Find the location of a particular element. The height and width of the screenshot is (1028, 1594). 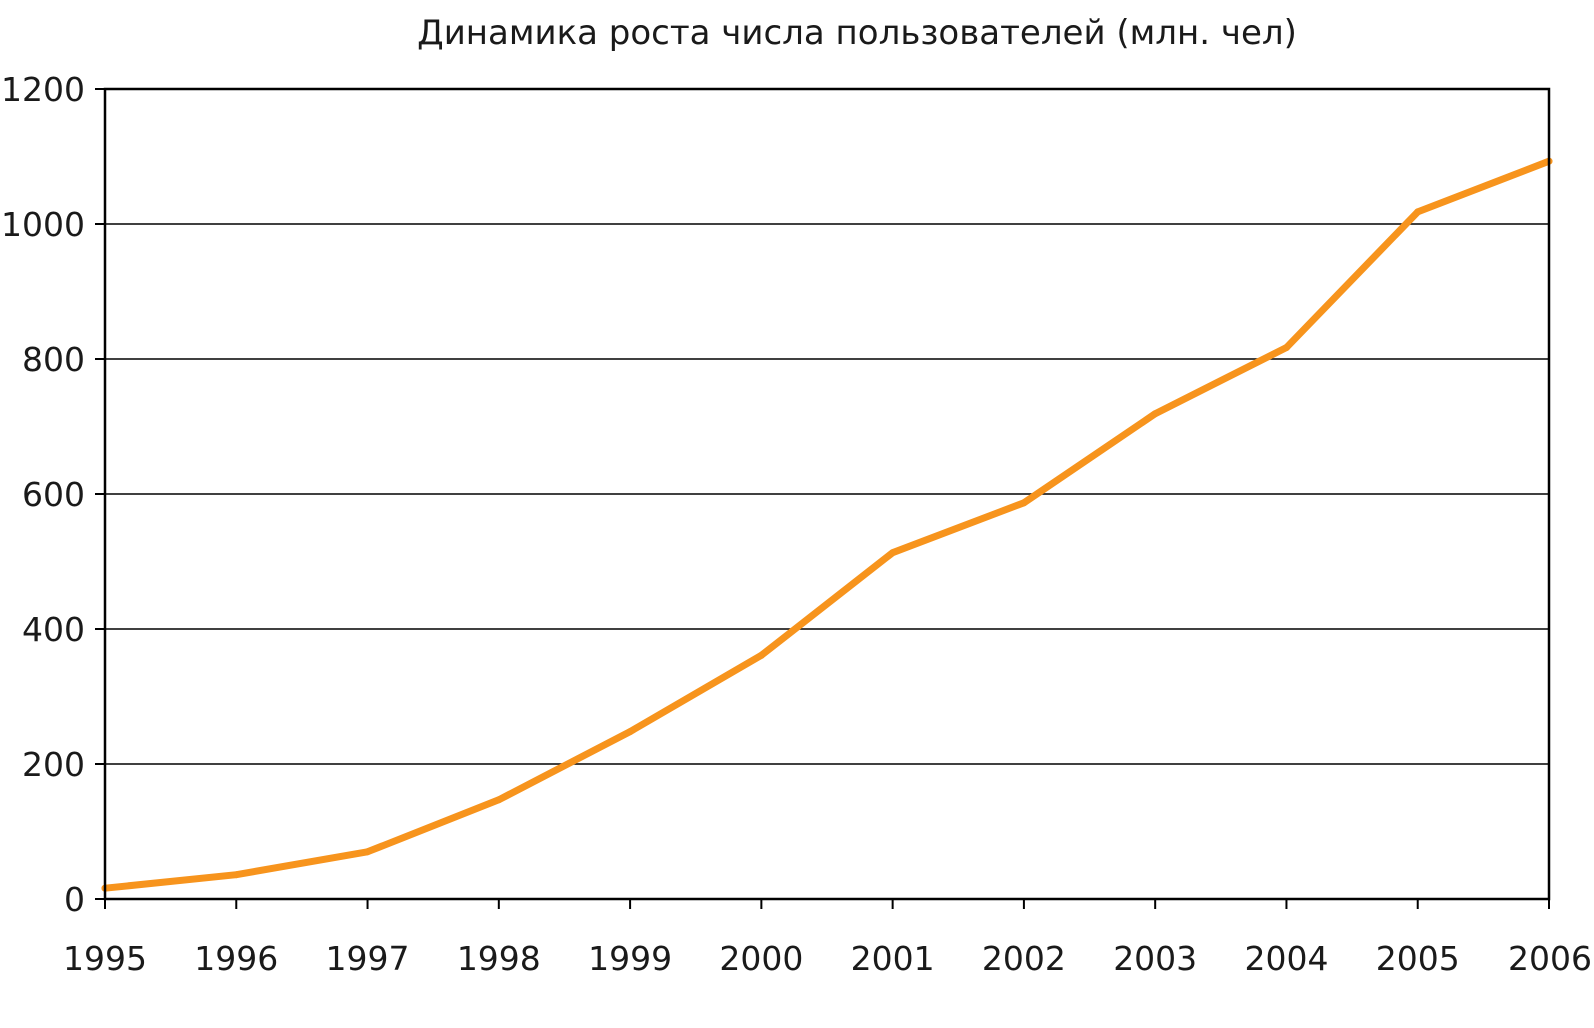

x-tick-label: 1998 is located at coordinates (499, 958).